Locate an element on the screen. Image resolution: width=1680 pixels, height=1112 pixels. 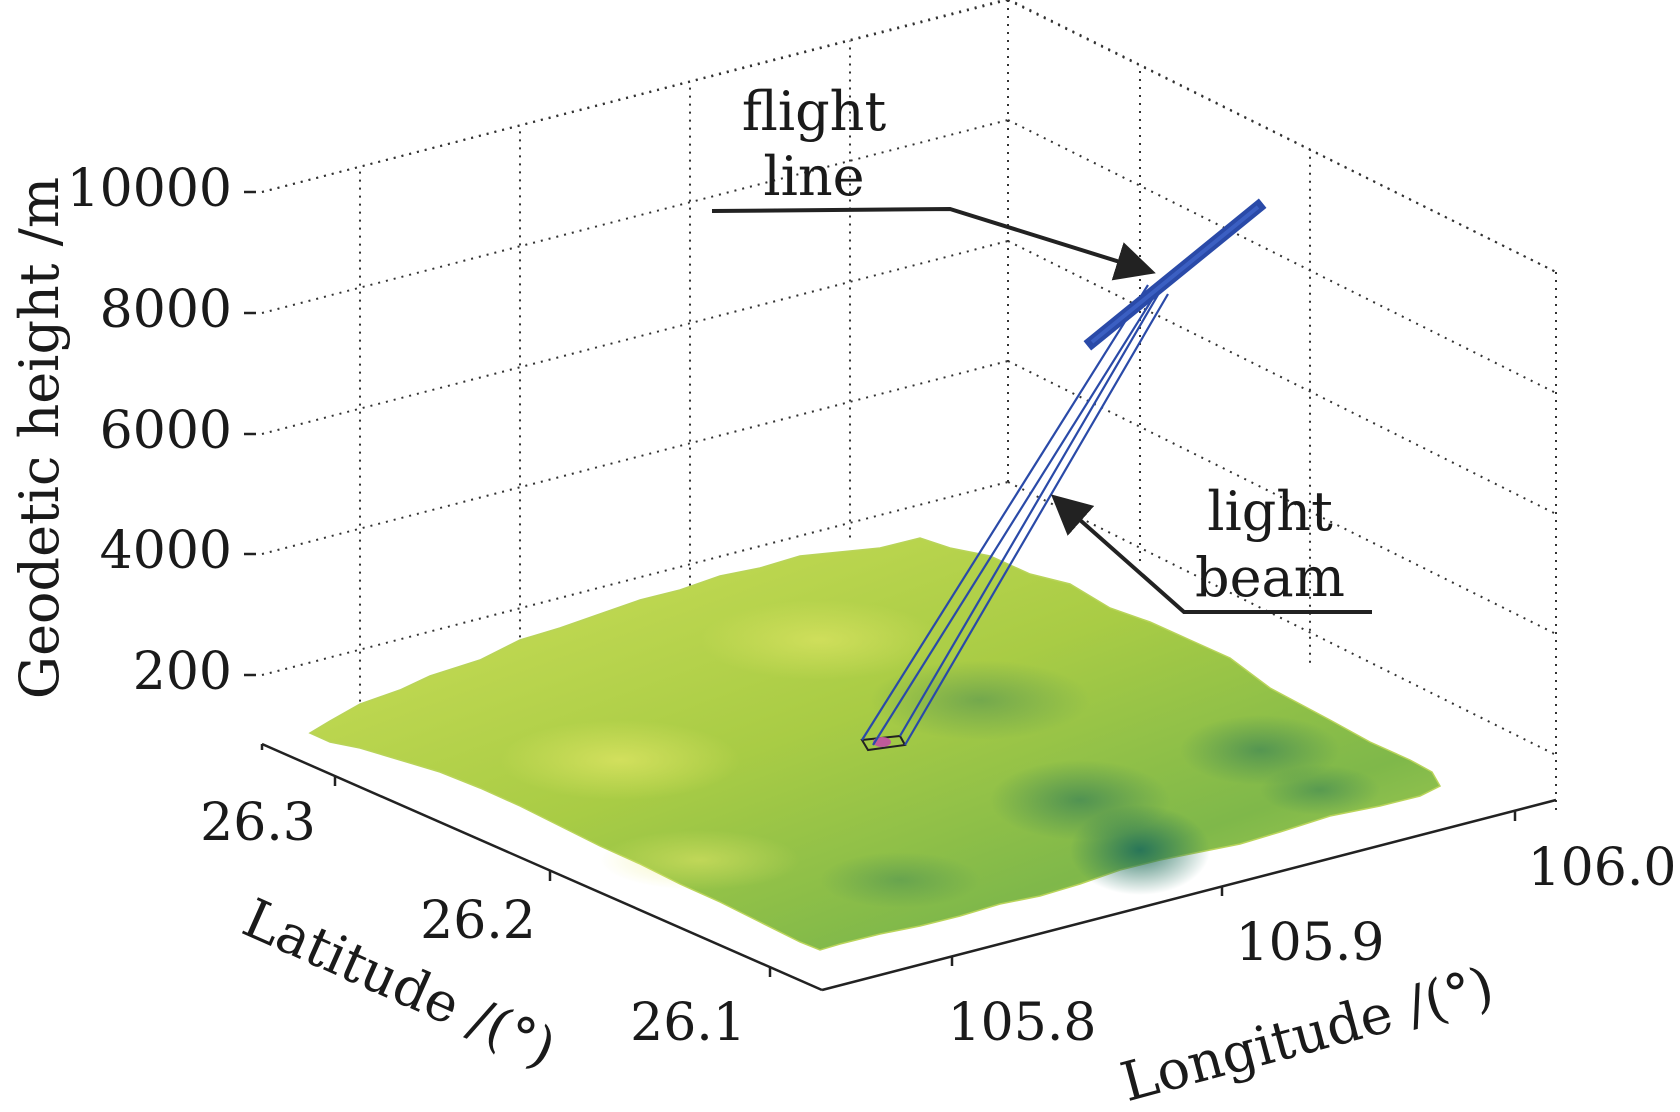
light-beam-arrow is located at coordinates (1211, 554).